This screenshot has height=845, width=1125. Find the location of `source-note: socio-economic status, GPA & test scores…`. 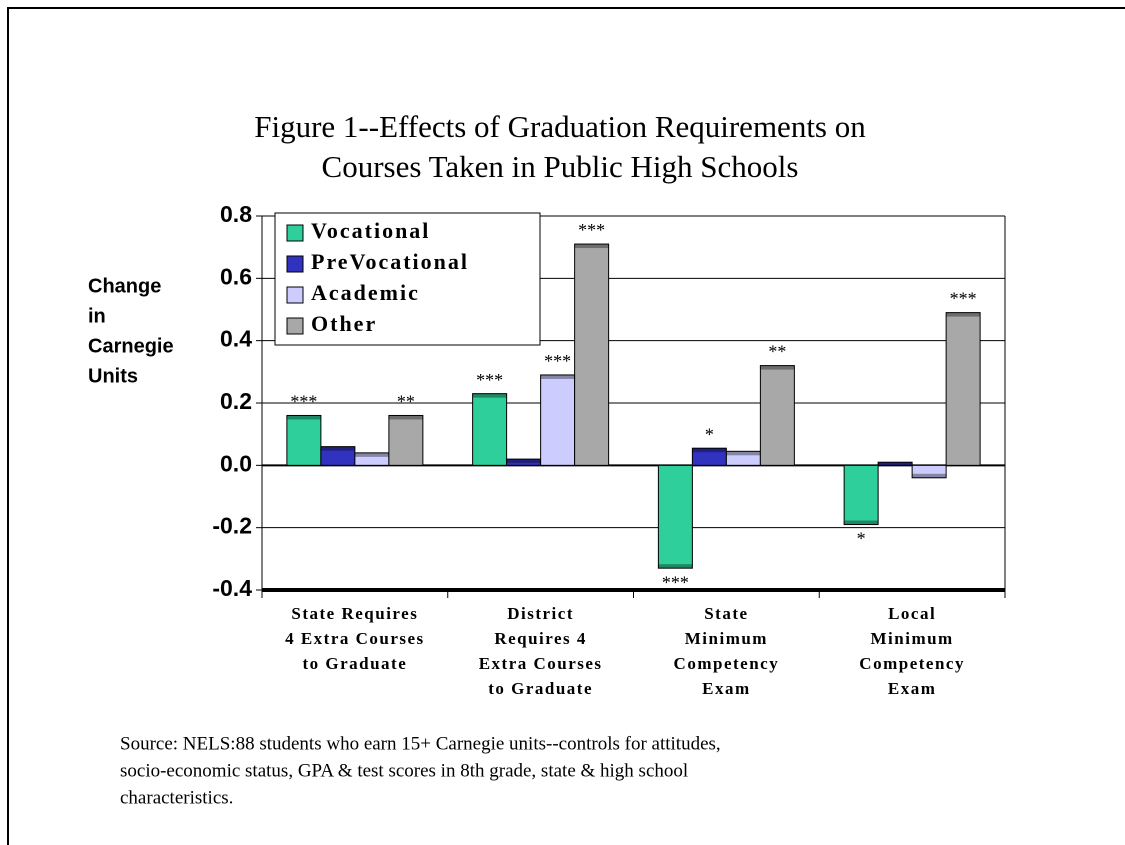

source-note: socio-economic status, GPA & test scores… is located at coordinates (404, 770).